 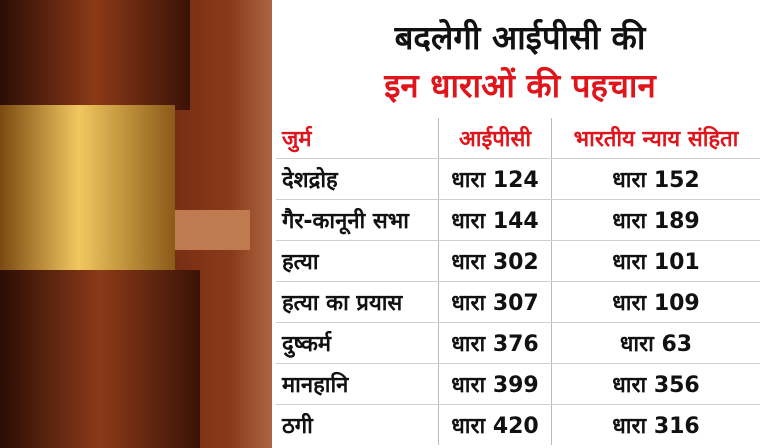 I want to click on table-row: देशद्रोह धारा 124 धारा 152, so click(x=518, y=179).